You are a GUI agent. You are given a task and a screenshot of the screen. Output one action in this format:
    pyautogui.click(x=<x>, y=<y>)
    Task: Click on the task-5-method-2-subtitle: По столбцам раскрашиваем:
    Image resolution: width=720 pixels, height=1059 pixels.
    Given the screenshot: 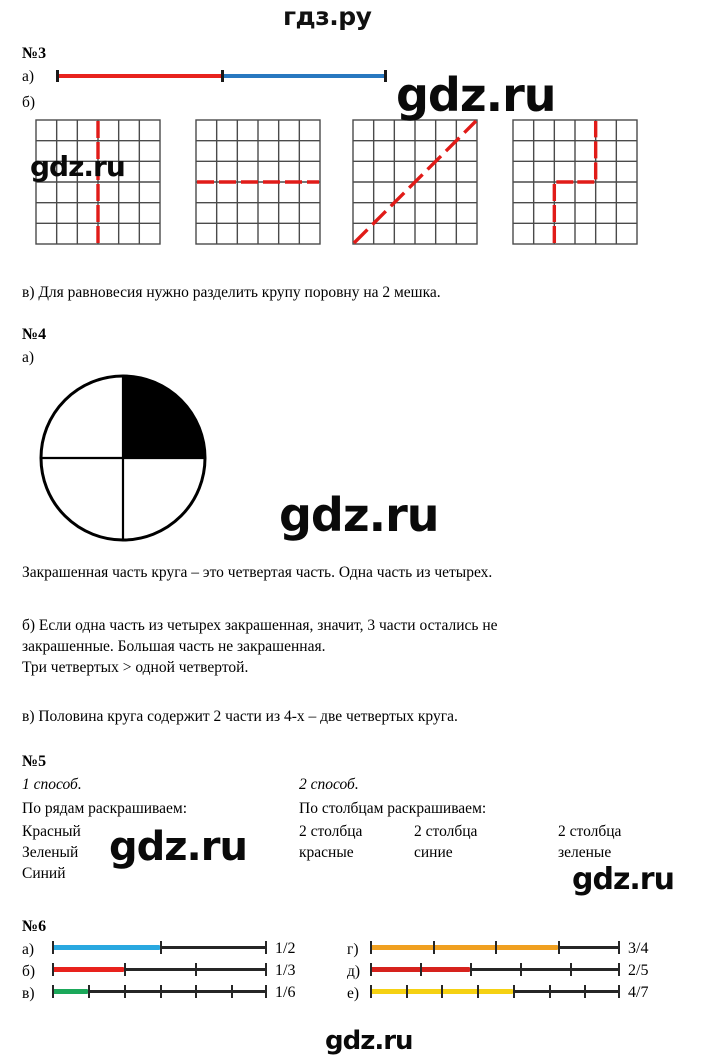 What is the action you would take?
    pyautogui.click(x=393, y=808)
    